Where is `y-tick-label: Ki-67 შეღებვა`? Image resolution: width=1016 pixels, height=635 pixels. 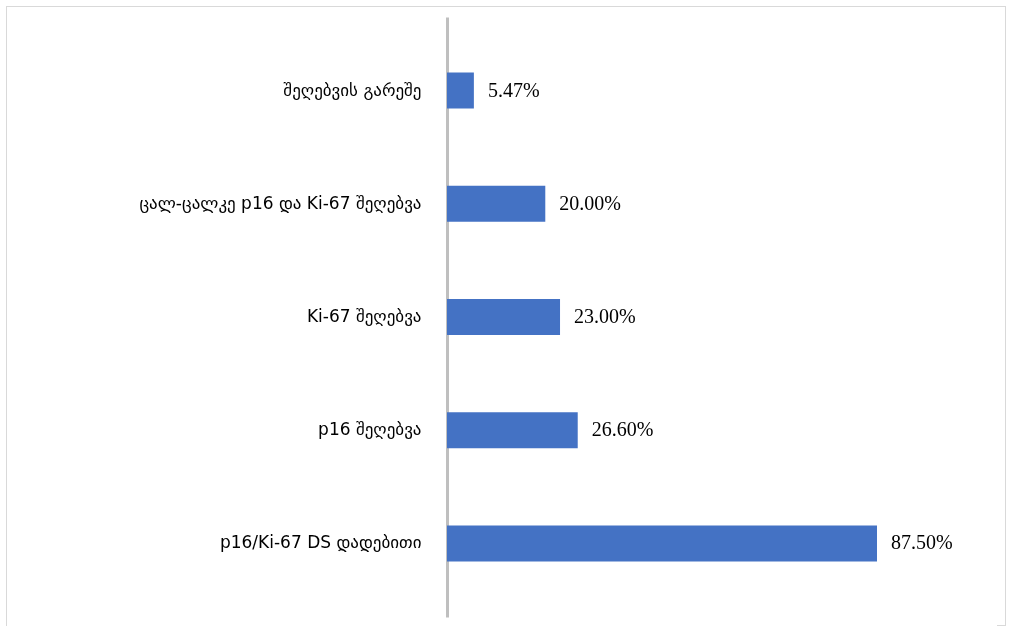 y-tick-label: Ki-67 შეღებვა is located at coordinates (364, 316).